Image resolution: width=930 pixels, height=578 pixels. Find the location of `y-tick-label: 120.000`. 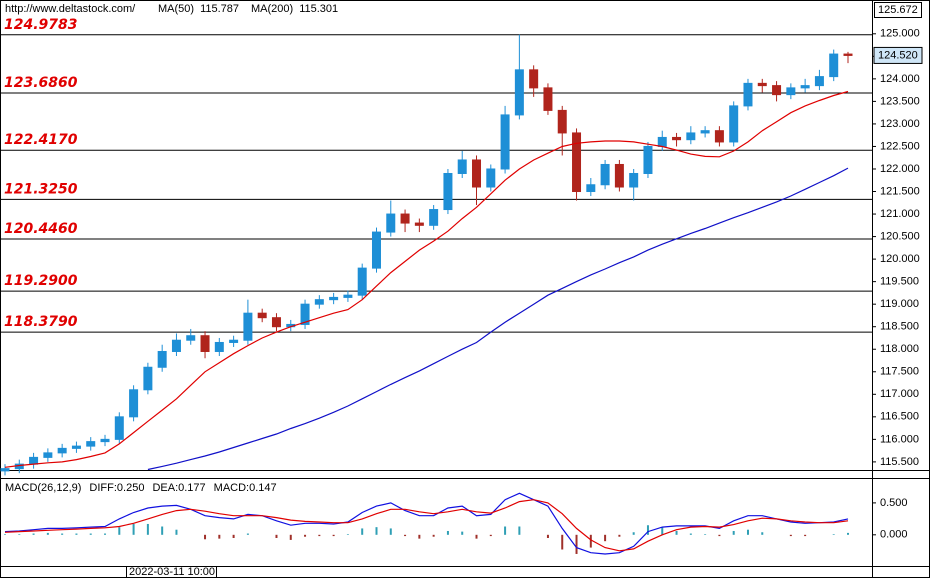

y-tick-label: 120.000 is located at coordinates (900, 259).